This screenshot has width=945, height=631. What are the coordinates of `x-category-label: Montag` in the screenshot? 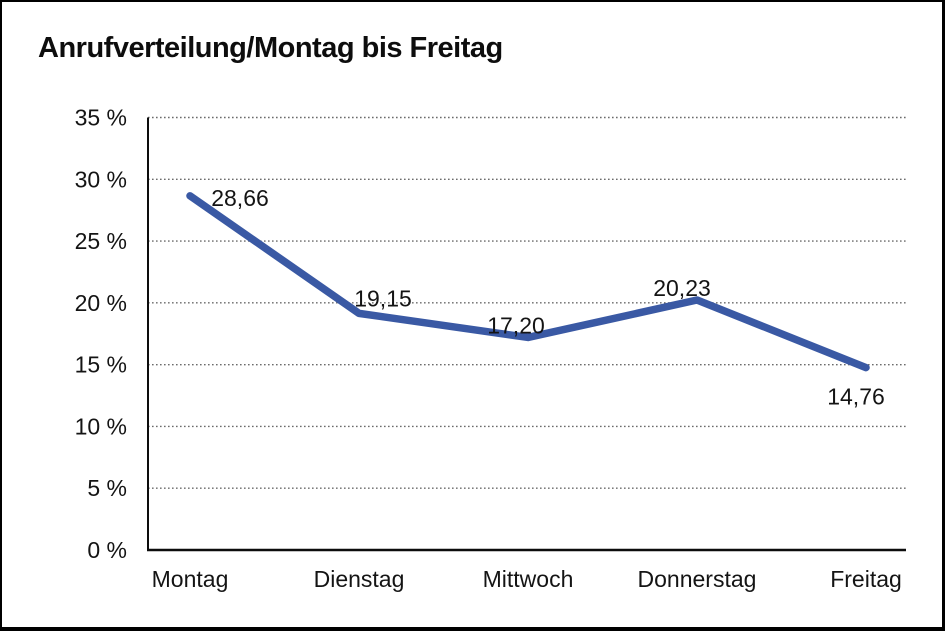 It's located at (190, 579).